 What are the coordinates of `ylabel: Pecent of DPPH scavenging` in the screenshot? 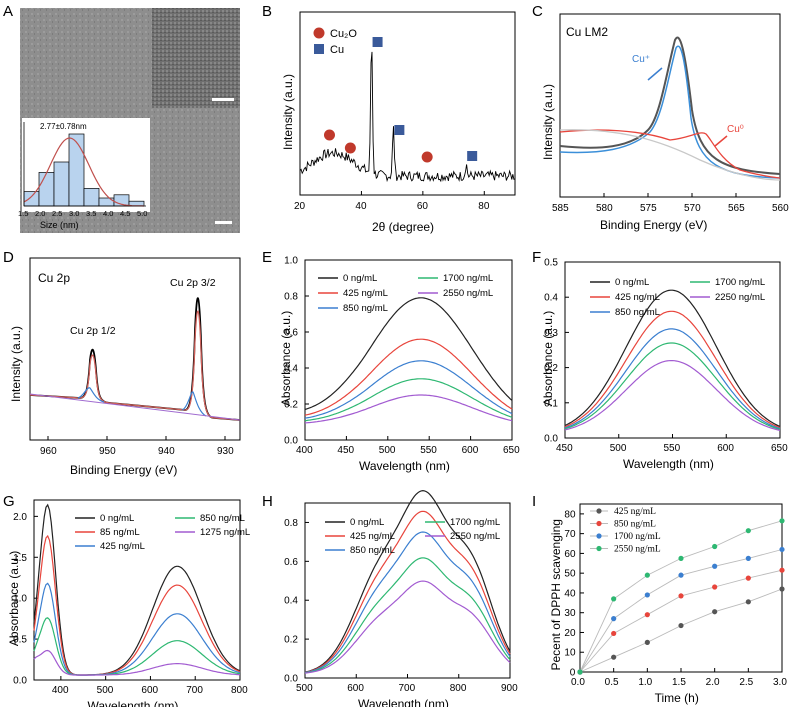 It's located at (556, 594).